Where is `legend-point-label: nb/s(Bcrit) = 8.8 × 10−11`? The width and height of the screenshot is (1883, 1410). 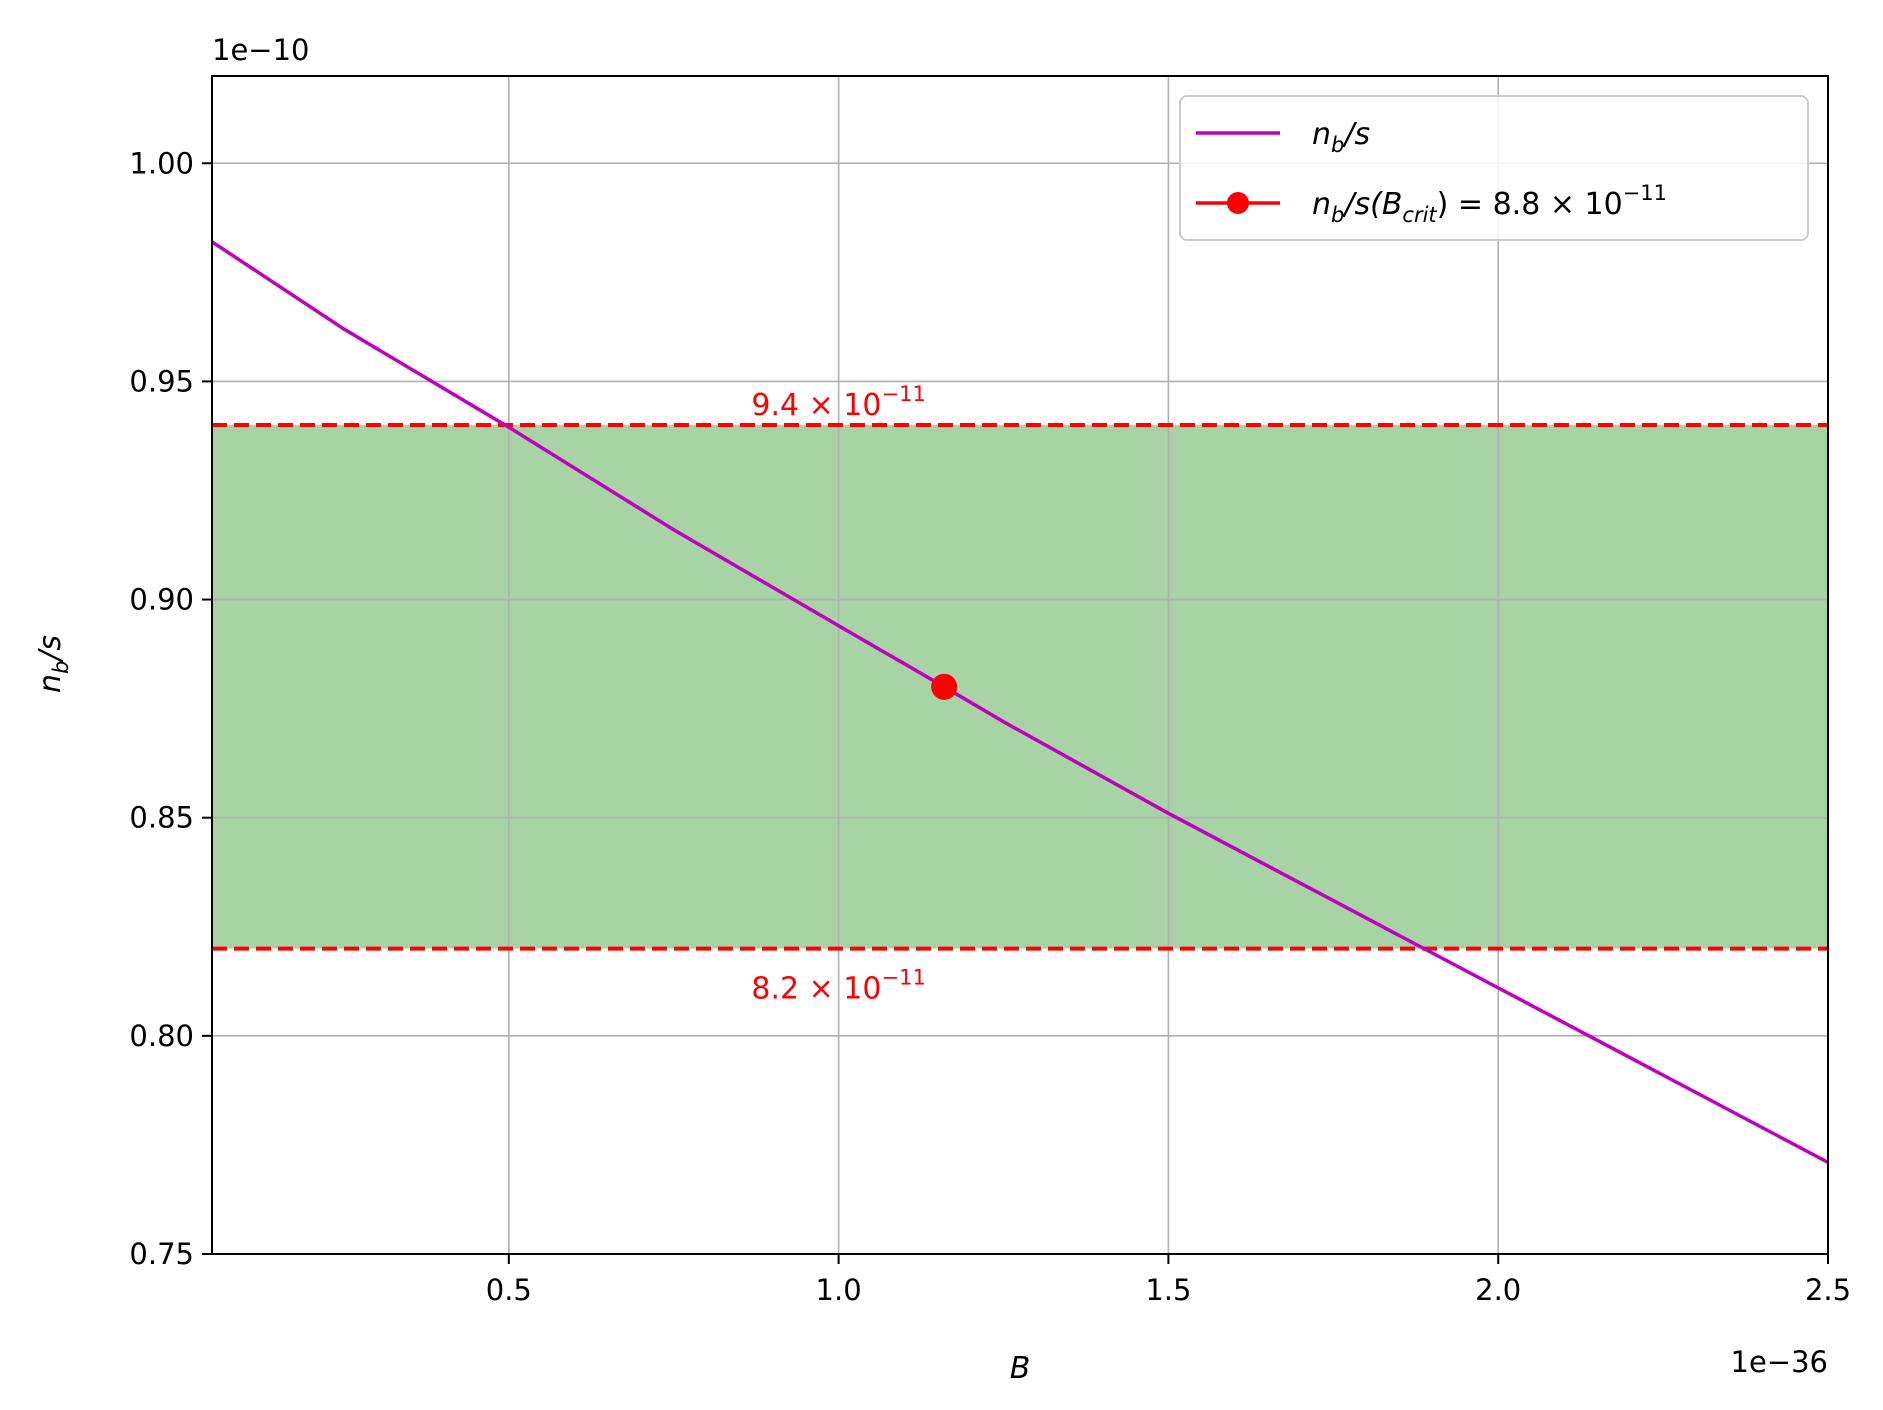 legend-point-label: nb/s(Bcrit) = 8.8 × 10−11 is located at coordinates (1489, 204).